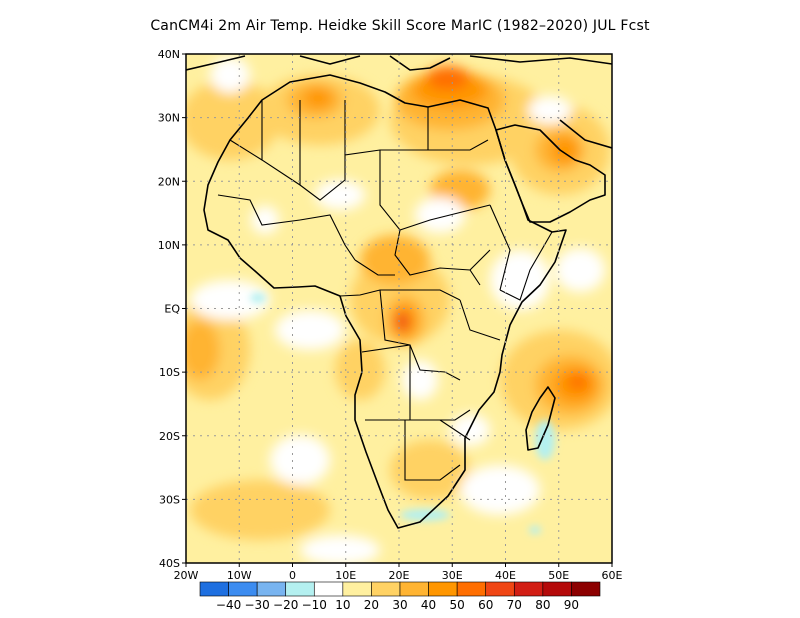 This screenshot has width=800, height=618. I want to click on arabia-coastline, so click(550, 173).